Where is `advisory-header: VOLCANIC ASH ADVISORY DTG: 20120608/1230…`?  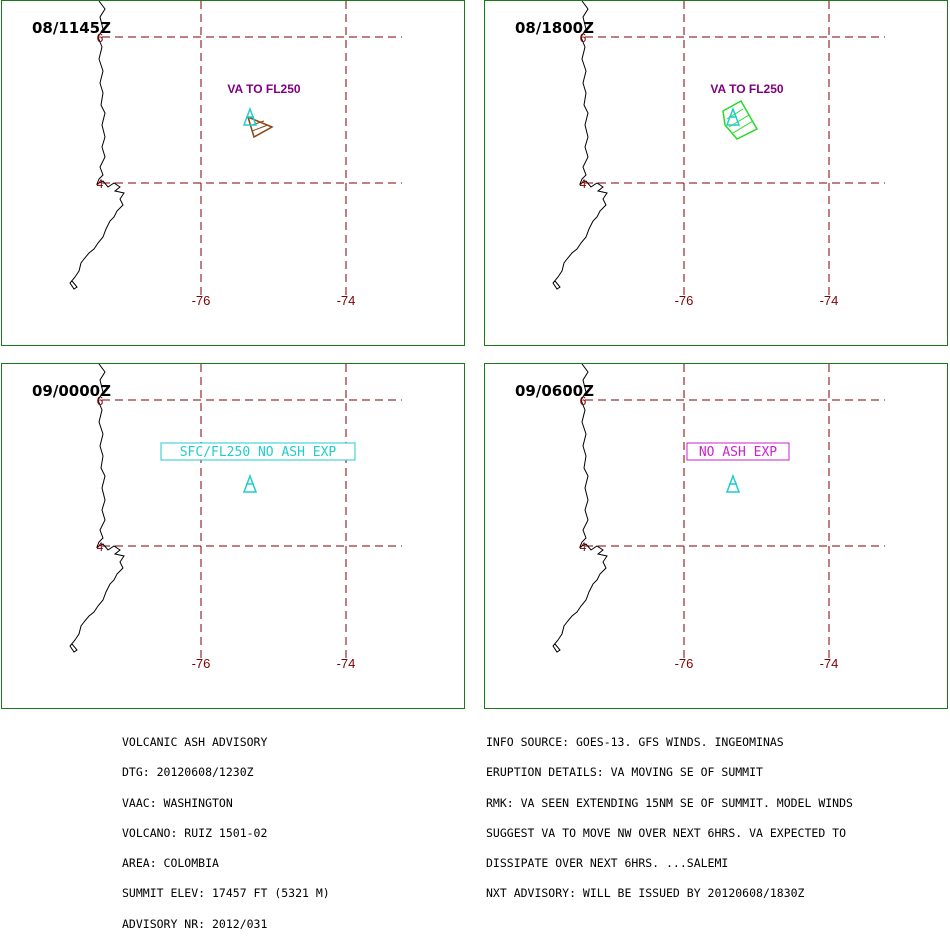 advisory-header: VOLCANIC ASH ADVISORY DTG: 20120608/1230… is located at coordinates (226, 828).